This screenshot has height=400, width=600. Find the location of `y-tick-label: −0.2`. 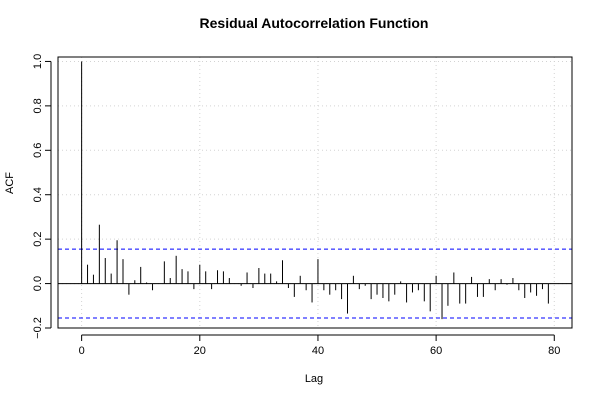

y-tick-label: −0.2 is located at coordinates (38, 328).